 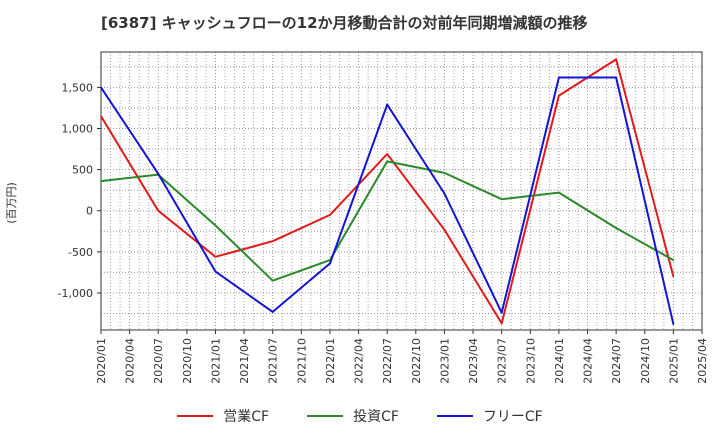 What do you see at coordinates (416, 361) in the screenshot?
I see `x-tick-label: 2022/10` at bounding box center [416, 361].